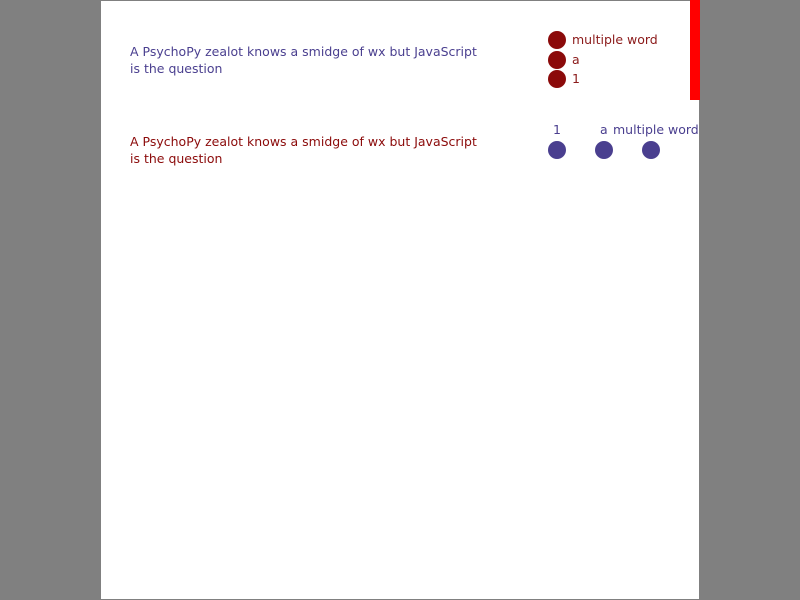 Image resolution: width=800 pixels, height=600 pixels. Describe the element at coordinates (695, 50) in the screenshot. I see `form-scrollbar` at that location.